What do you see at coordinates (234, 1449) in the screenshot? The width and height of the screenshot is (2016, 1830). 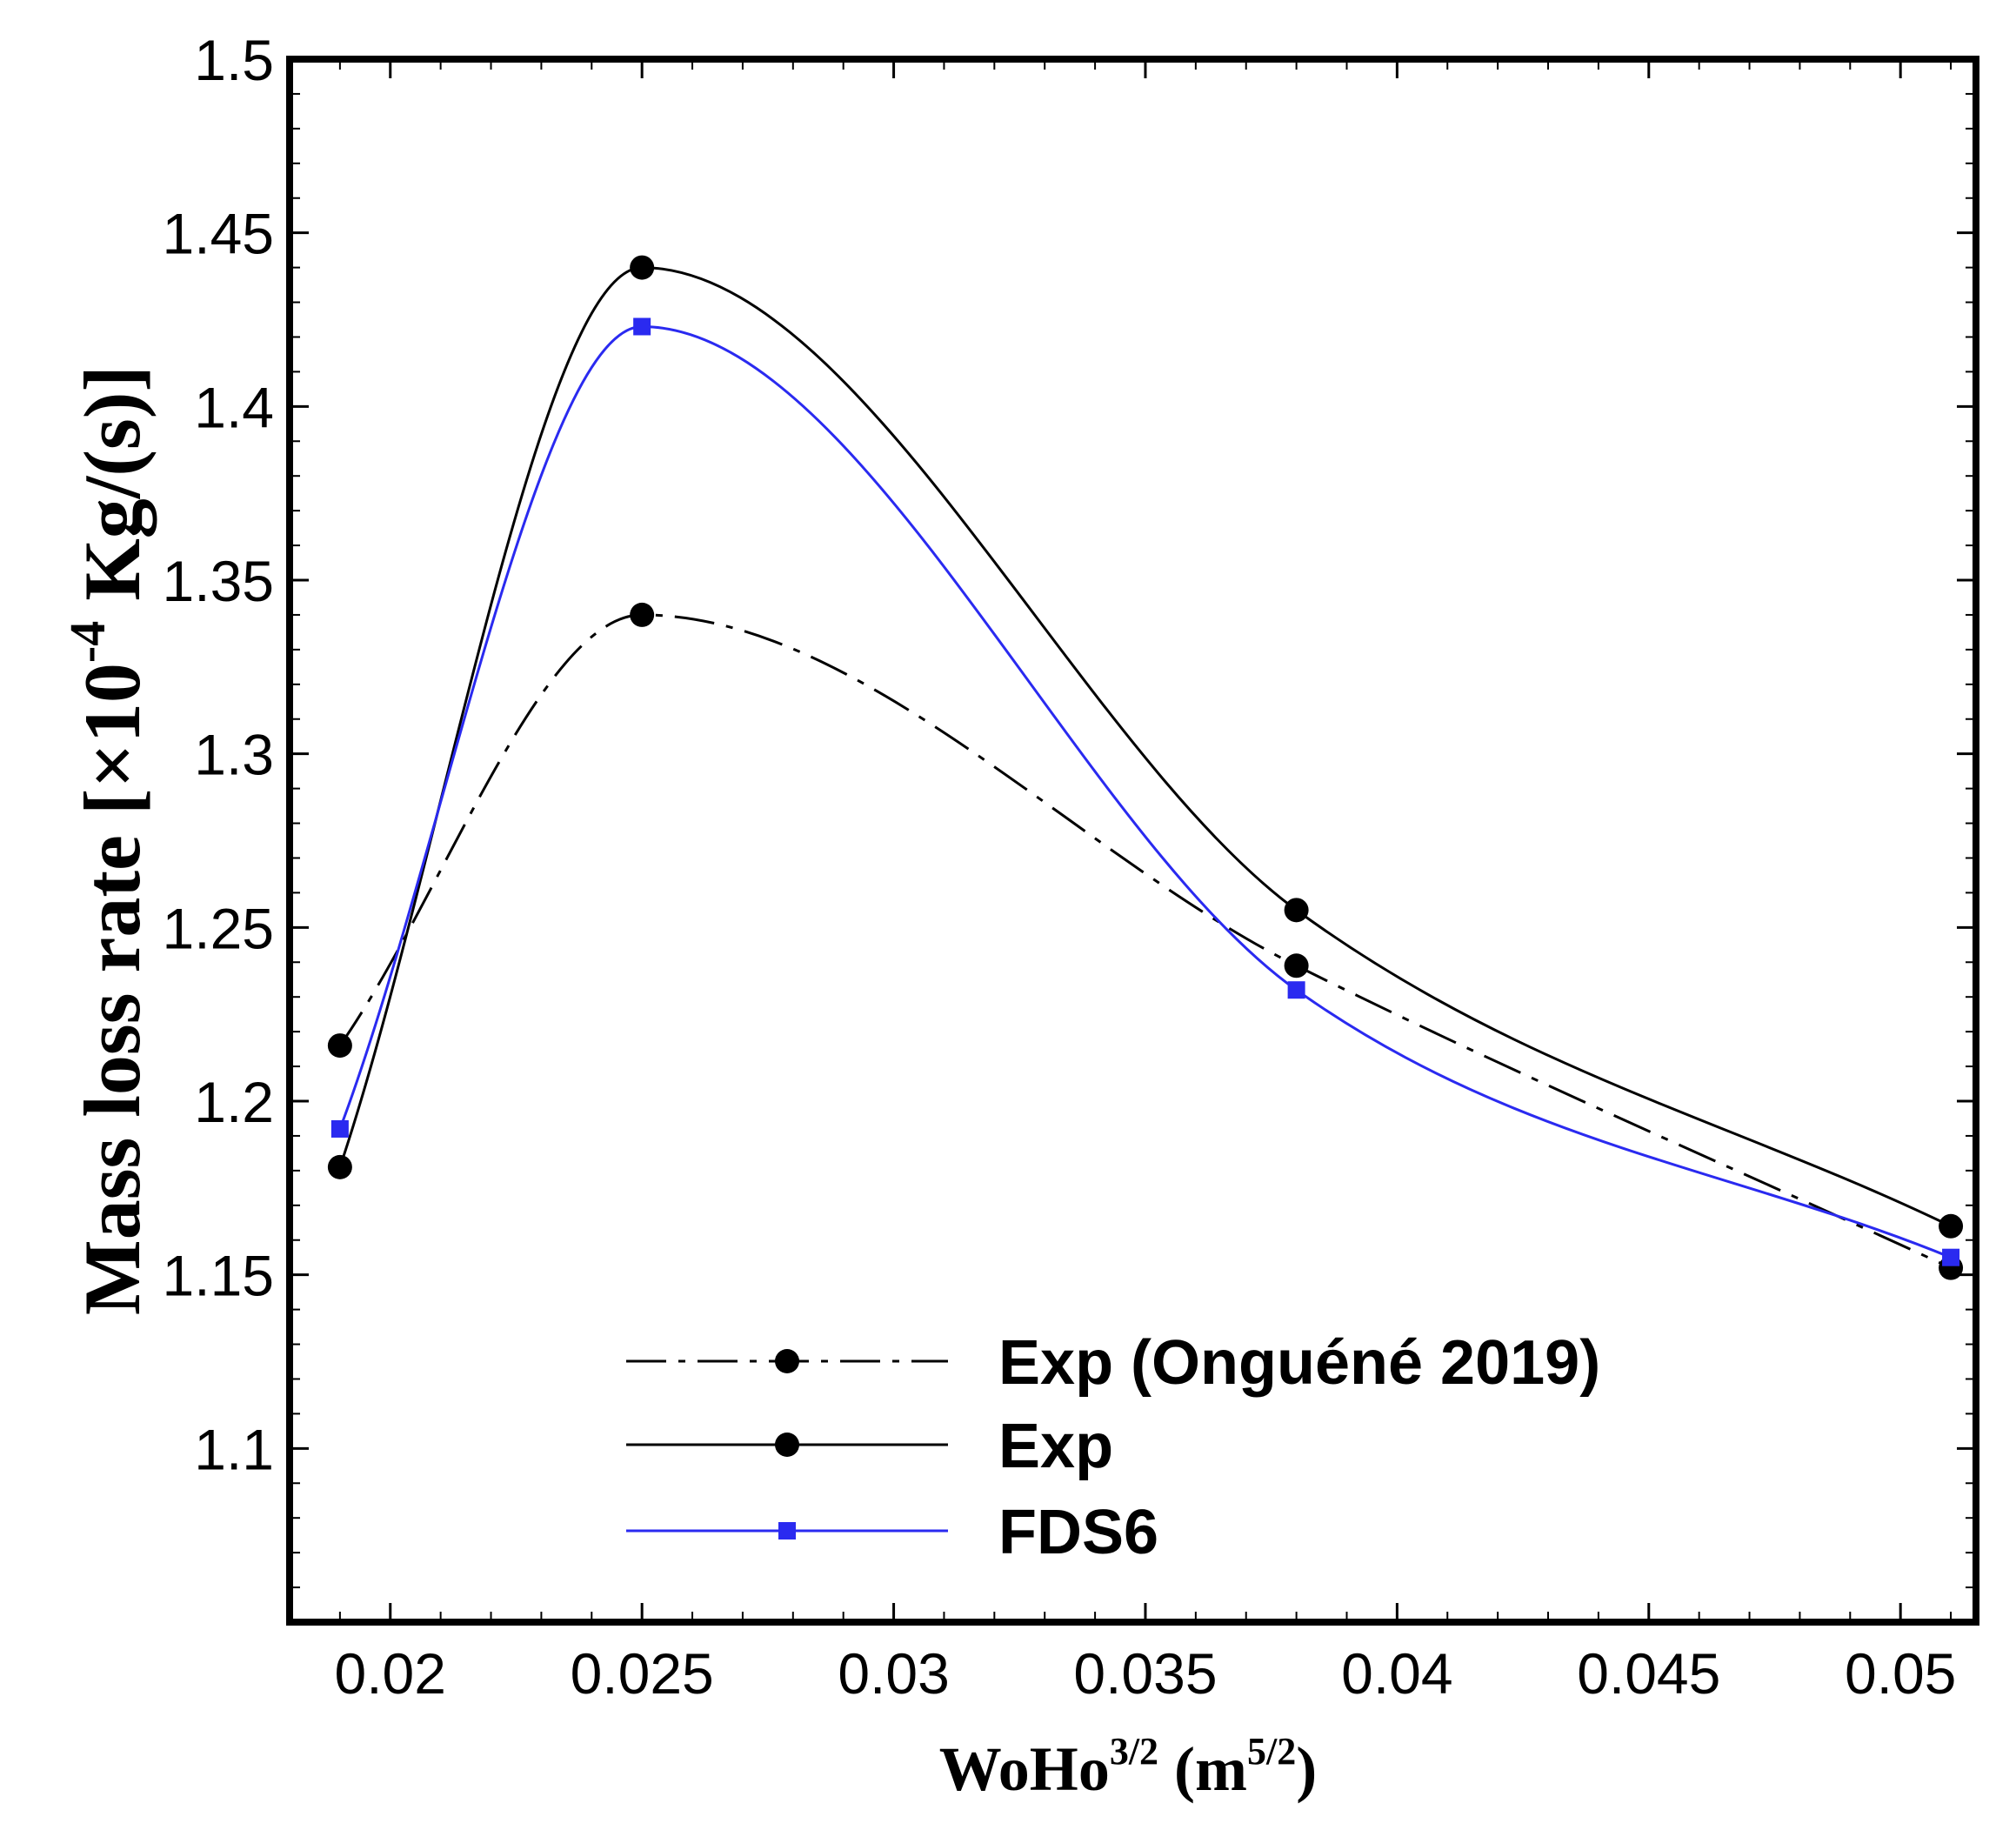 I see `y-tick-label: 1.1` at bounding box center [234, 1449].